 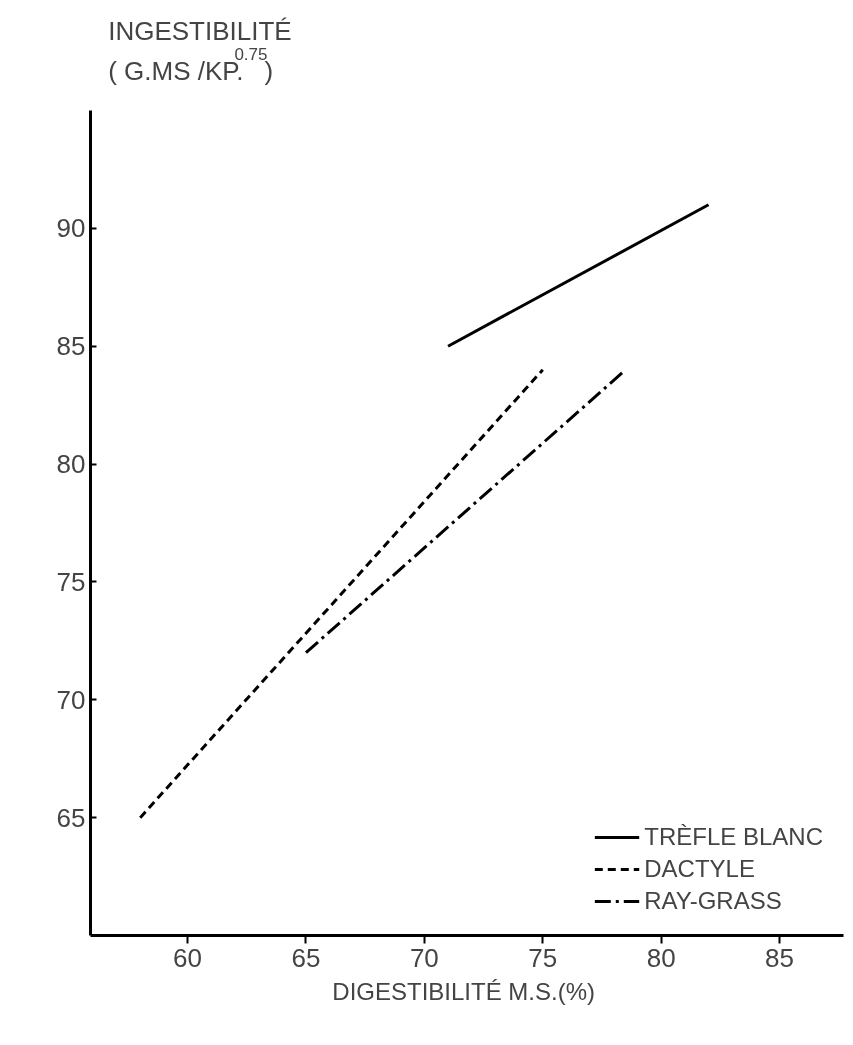 What do you see at coordinates (733, 837) in the screenshot?
I see `legend-label: TRÈFLE BLANC` at bounding box center [733, 837].